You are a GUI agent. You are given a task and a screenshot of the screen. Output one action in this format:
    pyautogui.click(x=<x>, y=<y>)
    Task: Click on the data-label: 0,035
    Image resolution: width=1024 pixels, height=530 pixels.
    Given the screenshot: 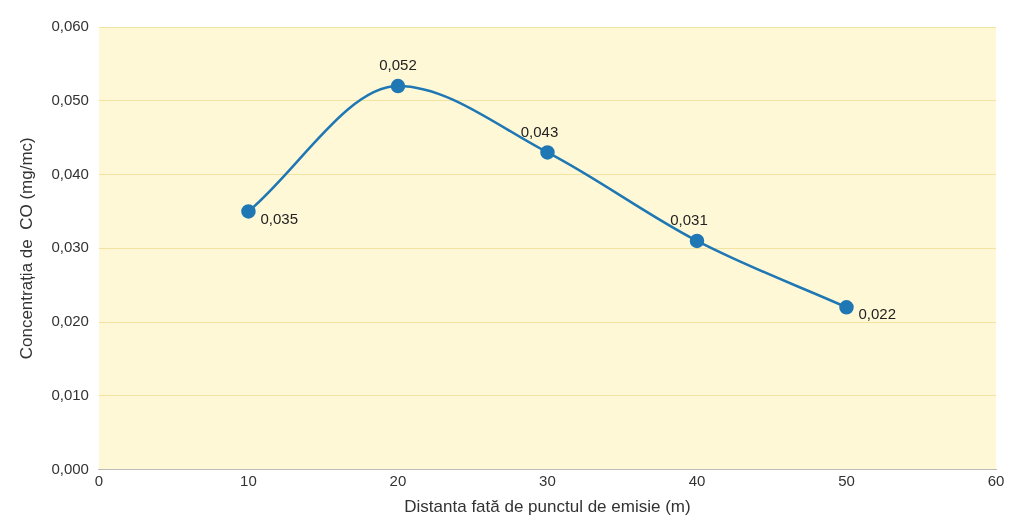 What is the action you would take?
    pyautogui.click(x=279, y=218)
    